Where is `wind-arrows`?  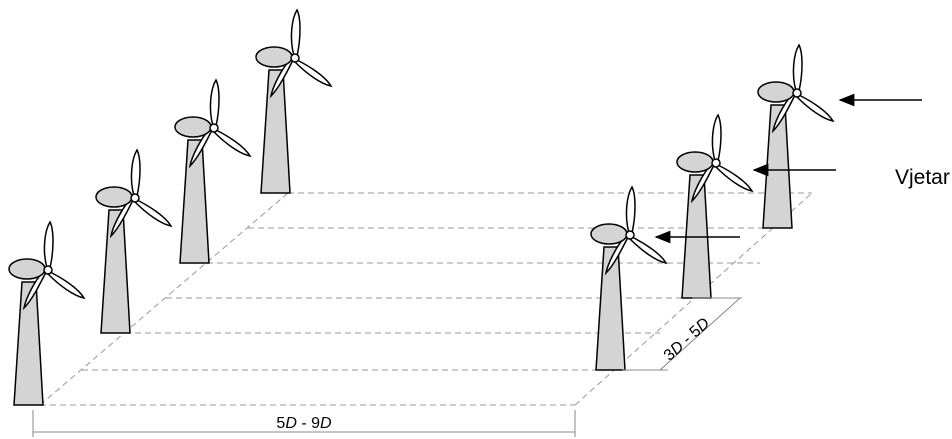 wind-arrows is located at coordinates (788, 168).